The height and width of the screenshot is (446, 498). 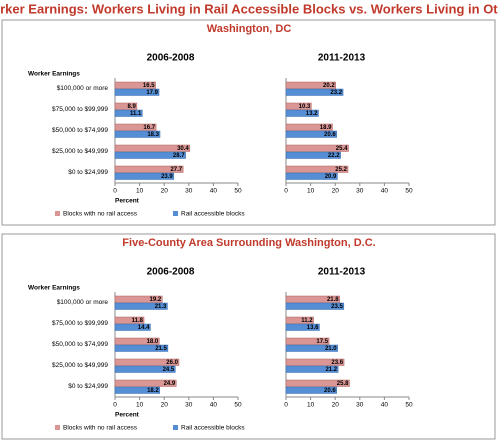 What do you see at coordinates (153, 342) in the screenshot?
I see `value-label: 18.0` at bounding box center [153, 342].